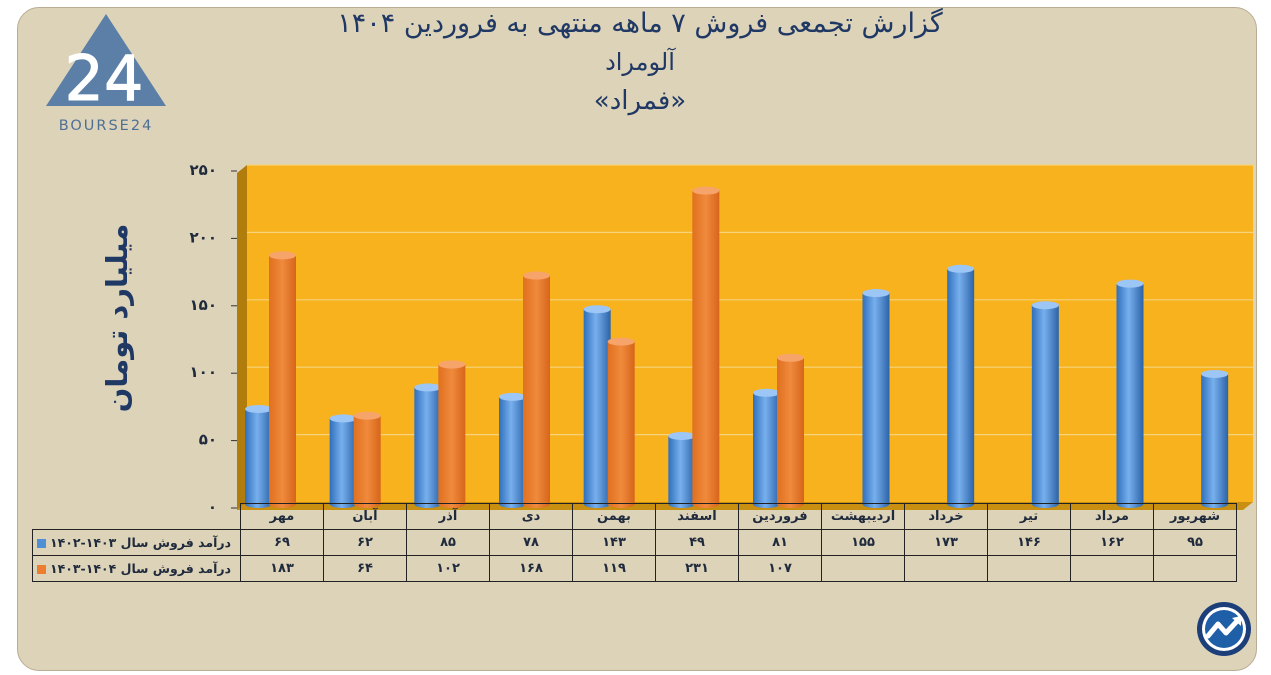 The image size is (1271, 675). Describe the element at coordinates (282, 568) in the screenshot. I see `data-label: ۱۸۳` at that location.